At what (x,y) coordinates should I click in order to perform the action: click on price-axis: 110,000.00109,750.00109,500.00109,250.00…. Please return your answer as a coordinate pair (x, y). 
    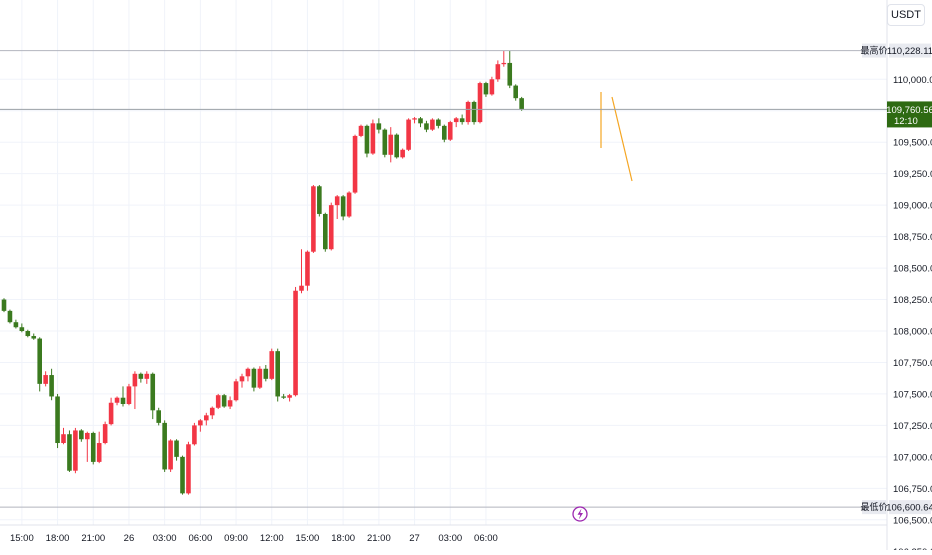
    Looking at the image, I should click on (909, 277).